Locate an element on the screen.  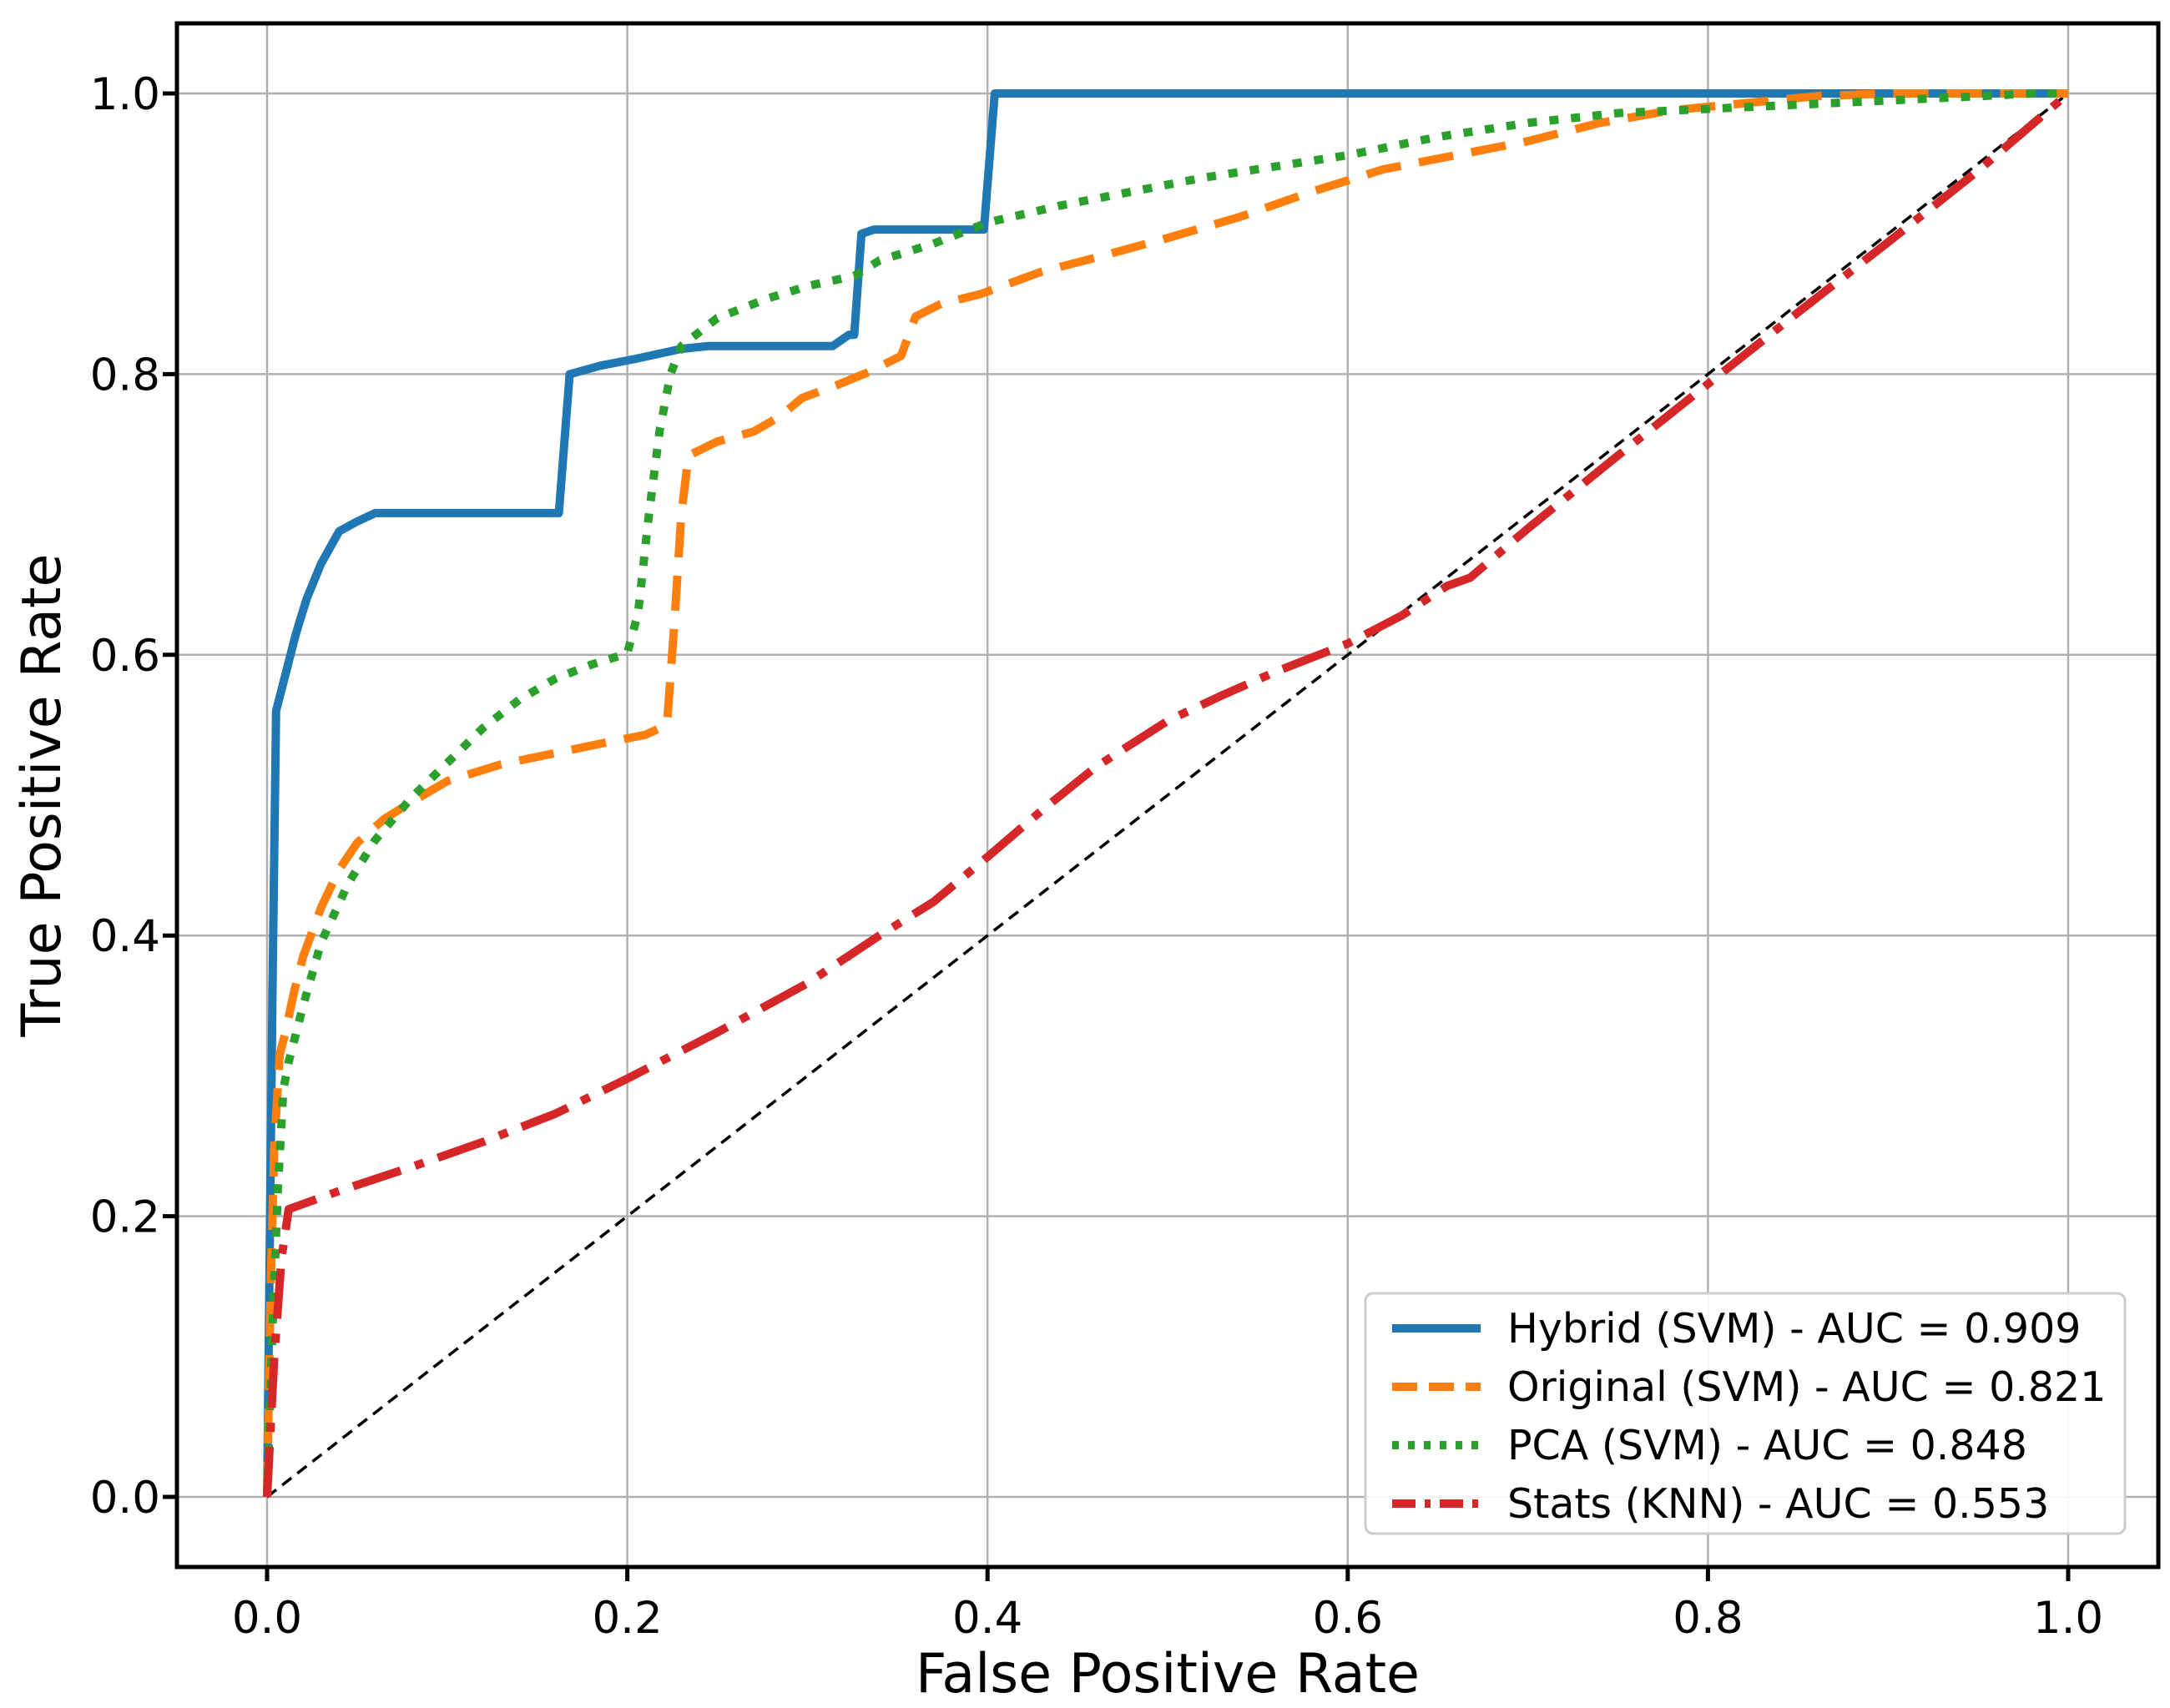
legend-label-pca-svm: PCA (SVM) - AUC = 0.848 is located at coordinates (1767, 1445).